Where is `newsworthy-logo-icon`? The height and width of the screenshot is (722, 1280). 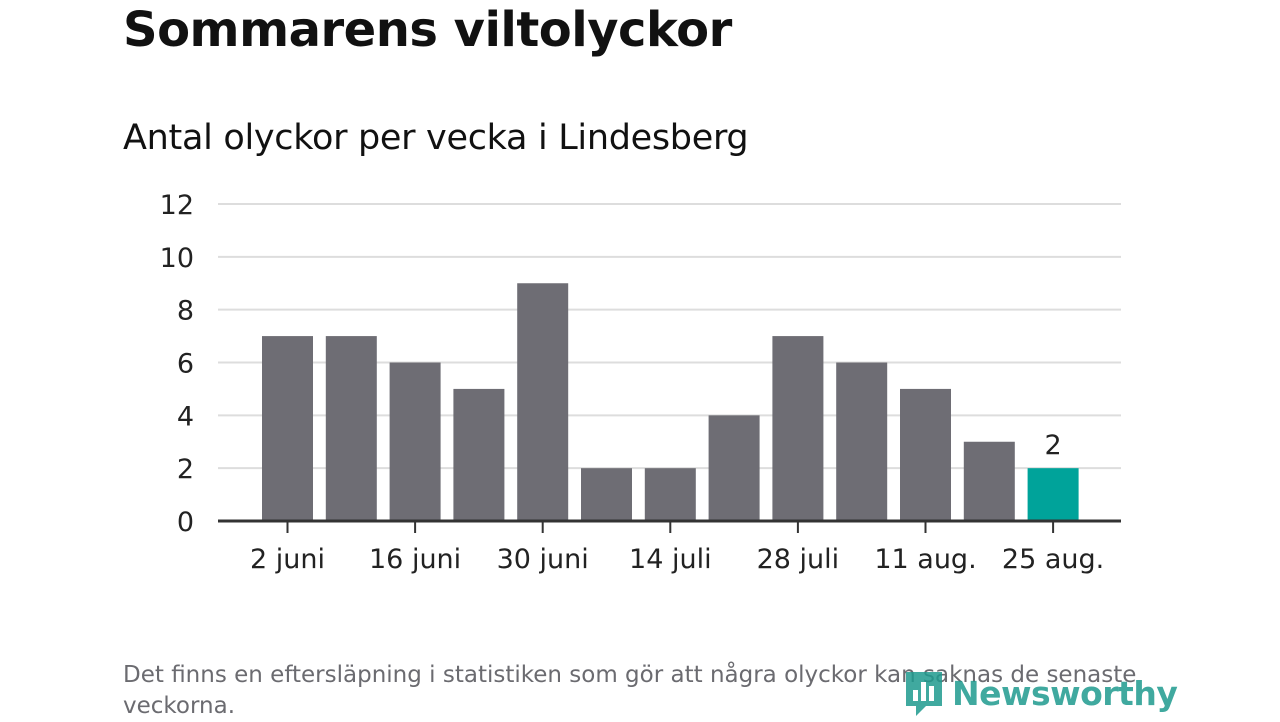 newsworthy-logo-icon is located at coordinates (924, 694).